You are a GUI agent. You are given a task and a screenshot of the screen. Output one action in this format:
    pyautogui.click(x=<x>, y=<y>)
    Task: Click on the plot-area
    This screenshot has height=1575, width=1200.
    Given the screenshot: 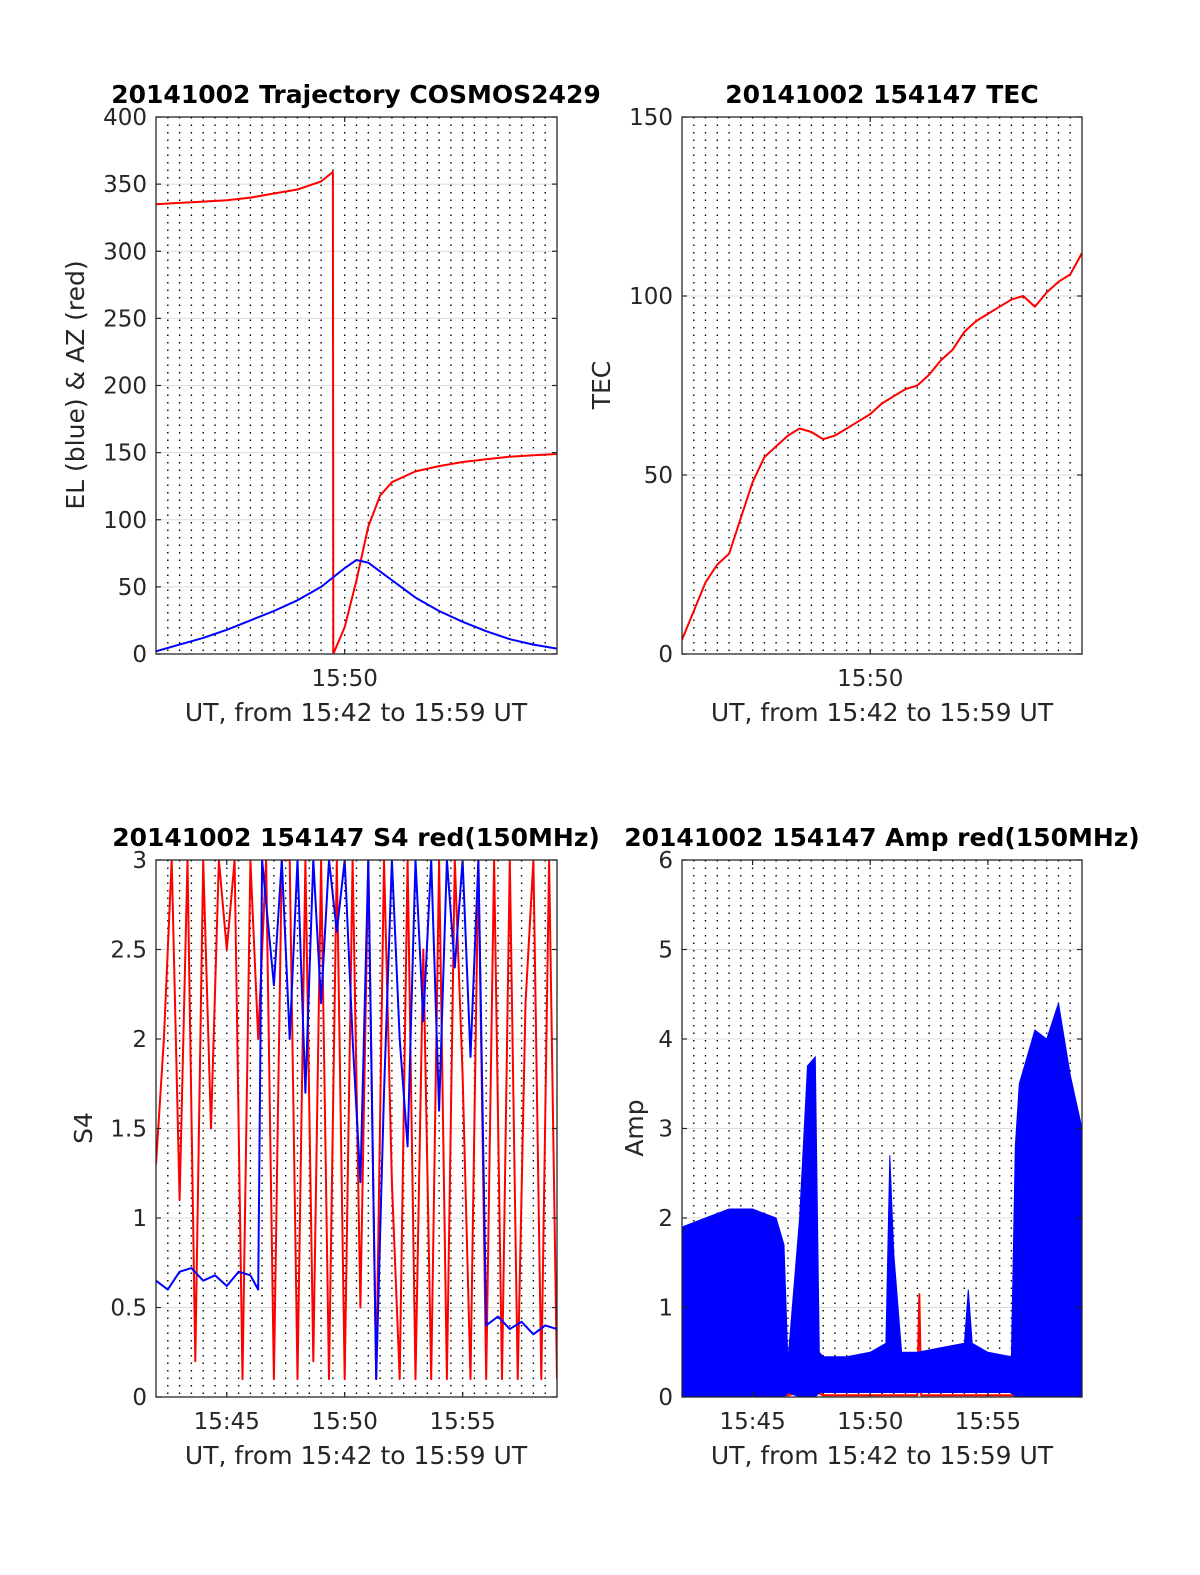 What is the action you would take?
    pyautogui.click(x=882, y=385)
    